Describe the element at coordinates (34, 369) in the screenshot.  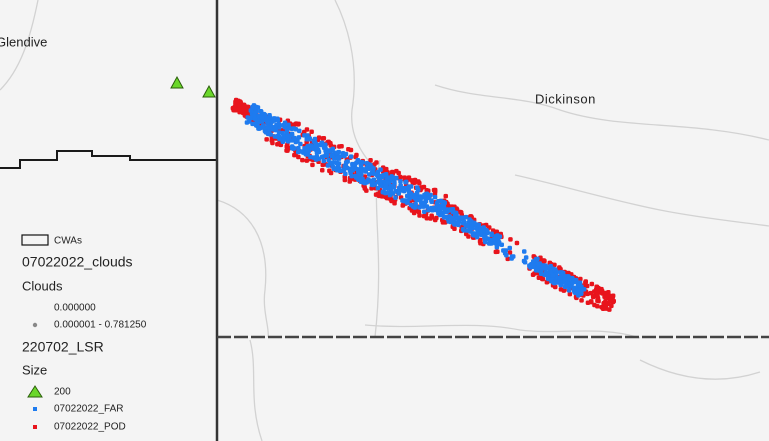
I see `legend-field: Size` at that location.